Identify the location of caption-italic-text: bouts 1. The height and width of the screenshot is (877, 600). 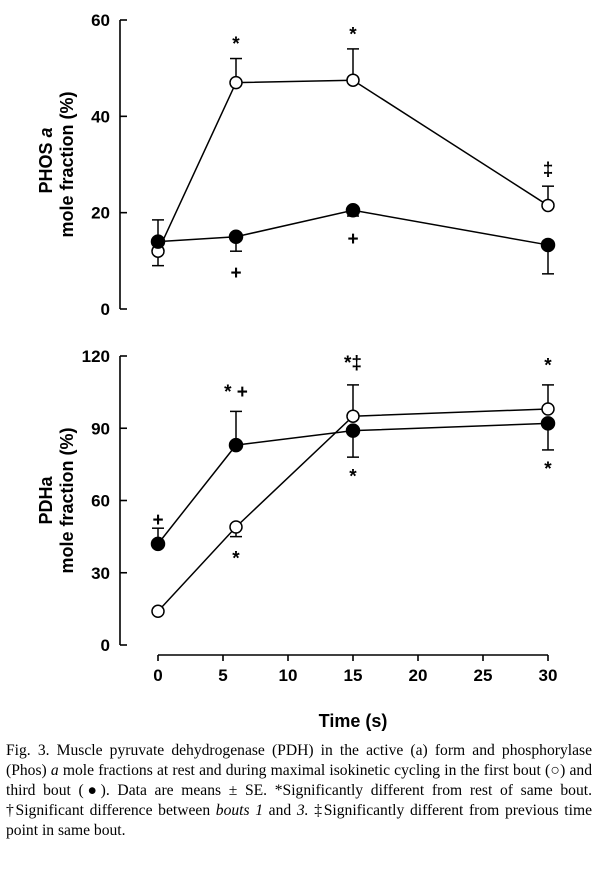
(239, 810).